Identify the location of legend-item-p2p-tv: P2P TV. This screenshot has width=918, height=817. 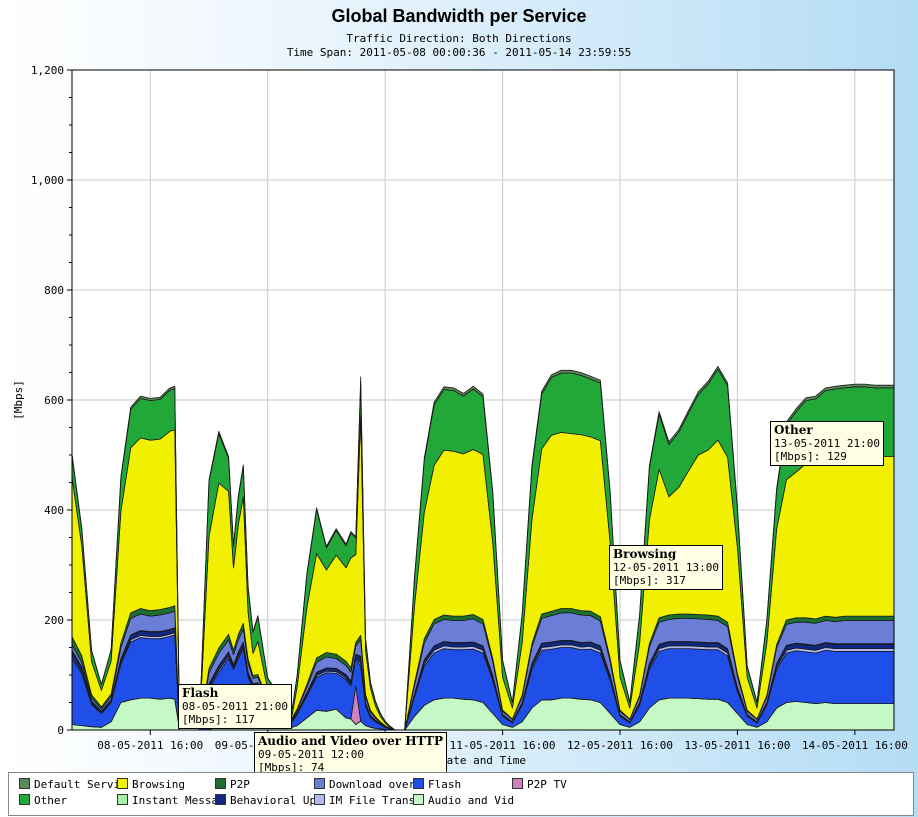
(539, 785).